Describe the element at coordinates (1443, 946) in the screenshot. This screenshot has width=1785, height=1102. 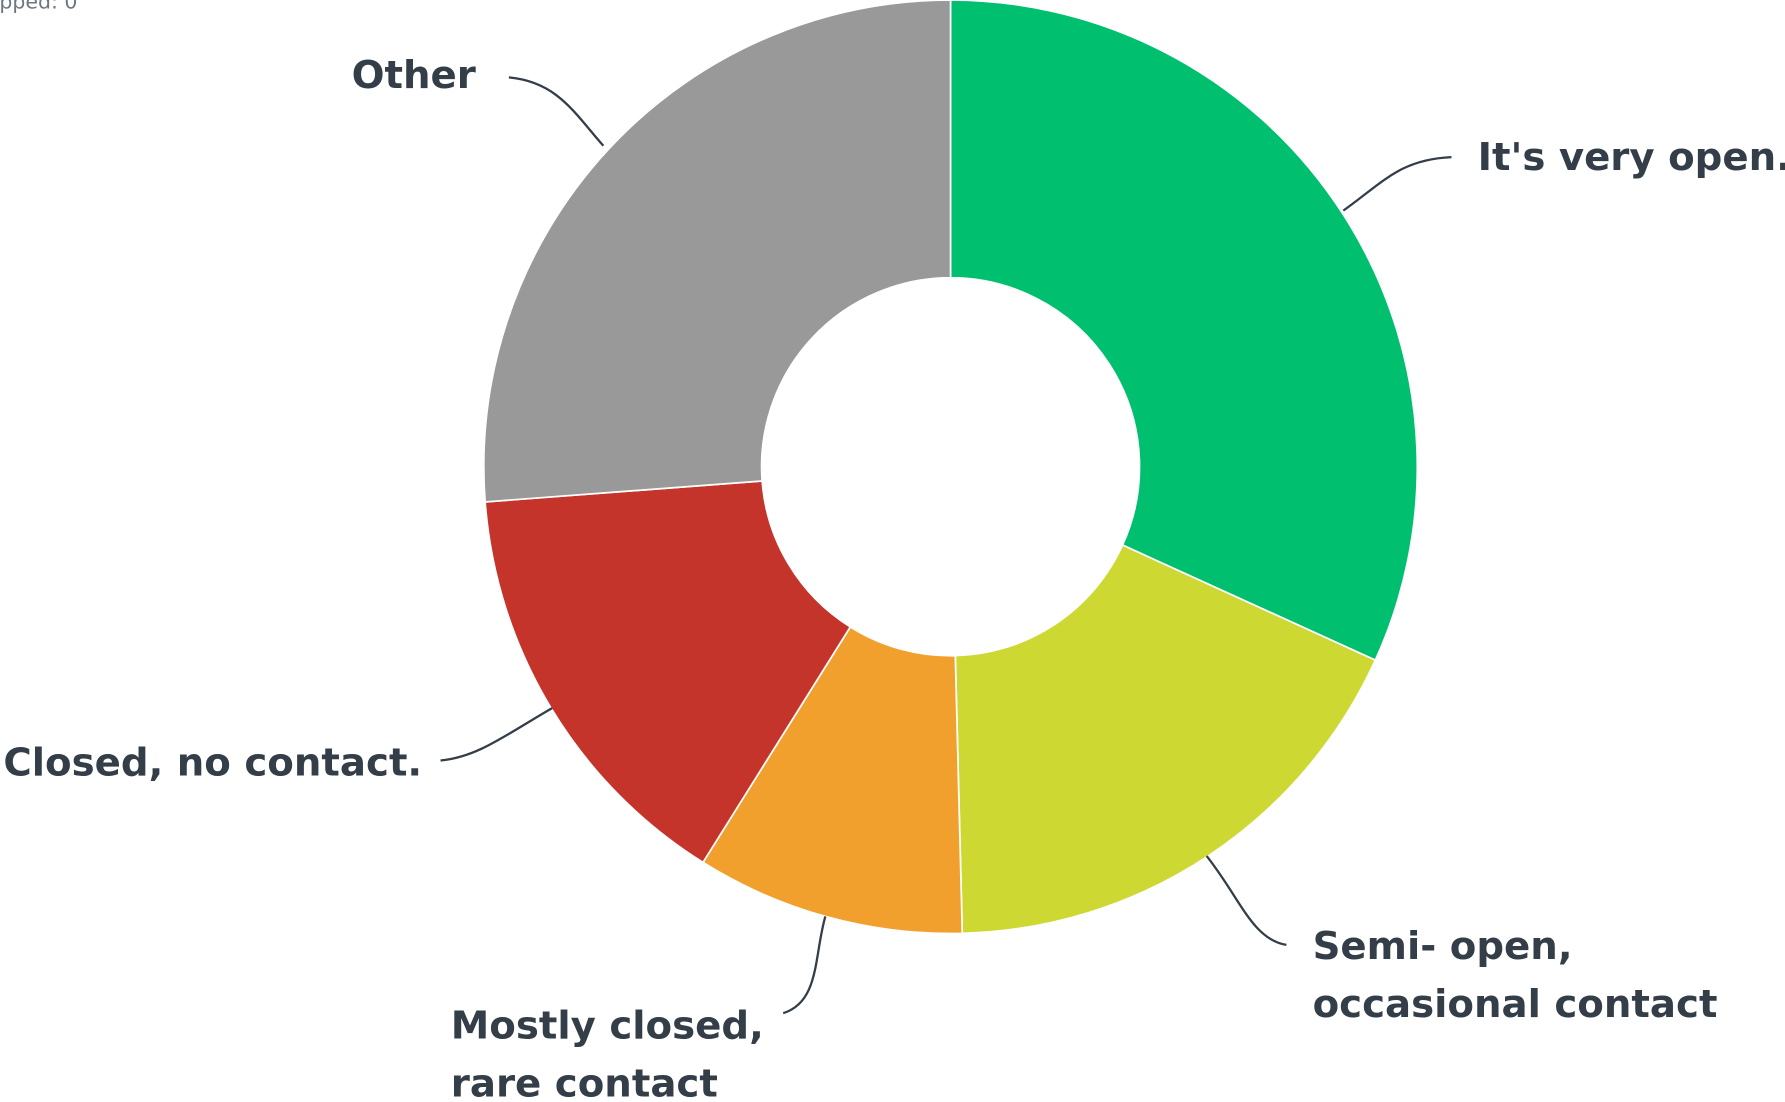
I see `slice-label: Semi- open,` at that location.